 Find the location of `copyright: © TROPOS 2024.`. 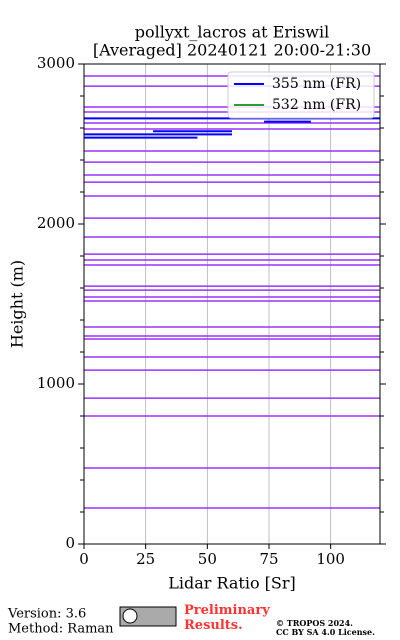

copyright: © TROPOS 2024. is located at coordinates (314, 623).